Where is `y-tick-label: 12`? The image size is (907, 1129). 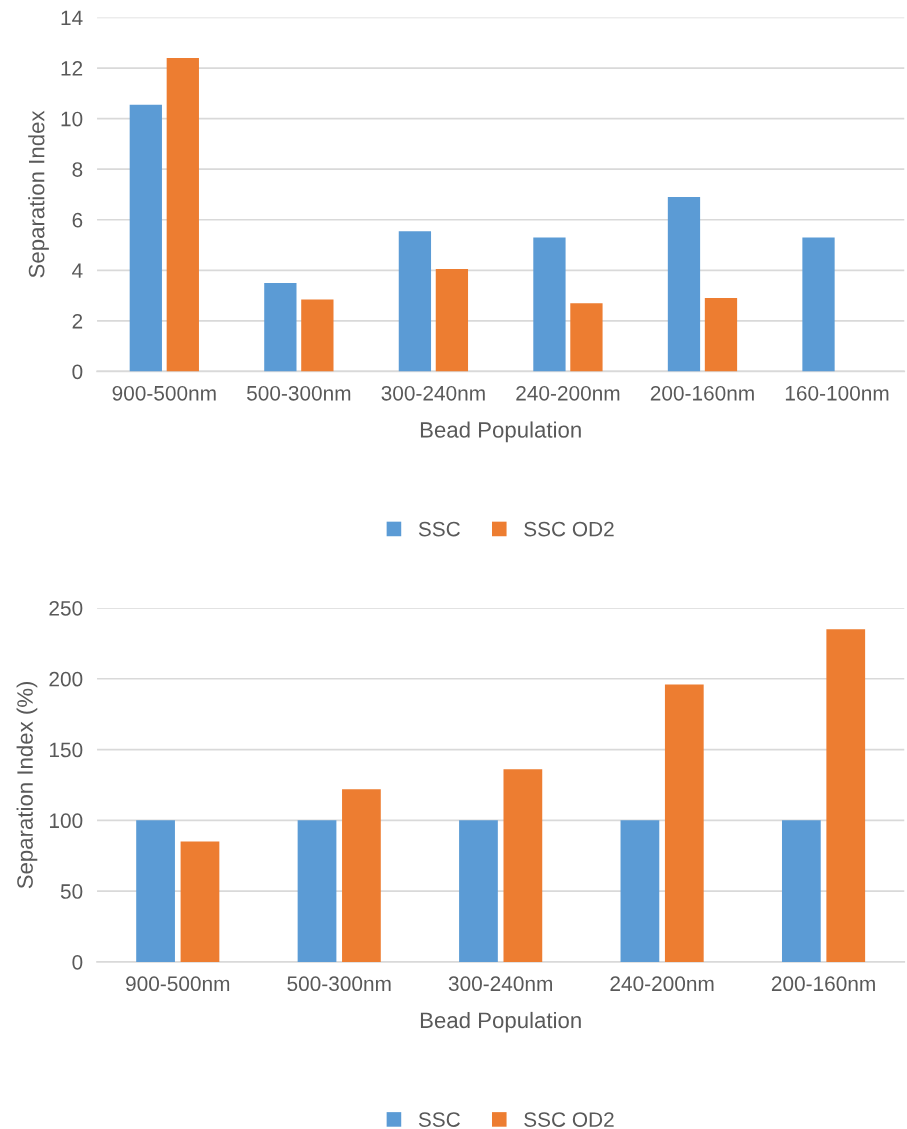 y-tick-label: 12 is located at coordinates (72, 68).